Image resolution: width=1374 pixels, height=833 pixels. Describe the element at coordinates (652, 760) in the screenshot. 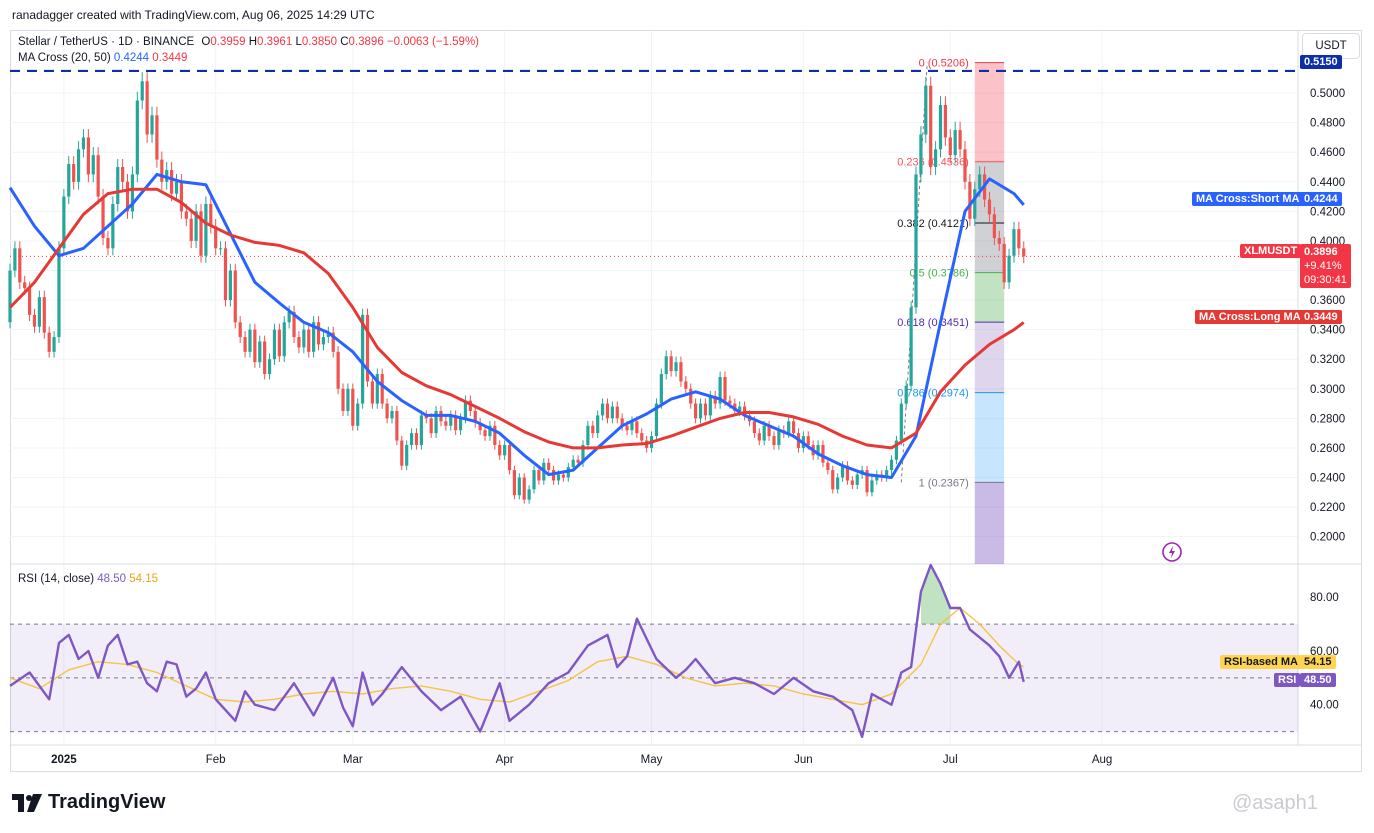

I see `time-tick-label: May` at that location.